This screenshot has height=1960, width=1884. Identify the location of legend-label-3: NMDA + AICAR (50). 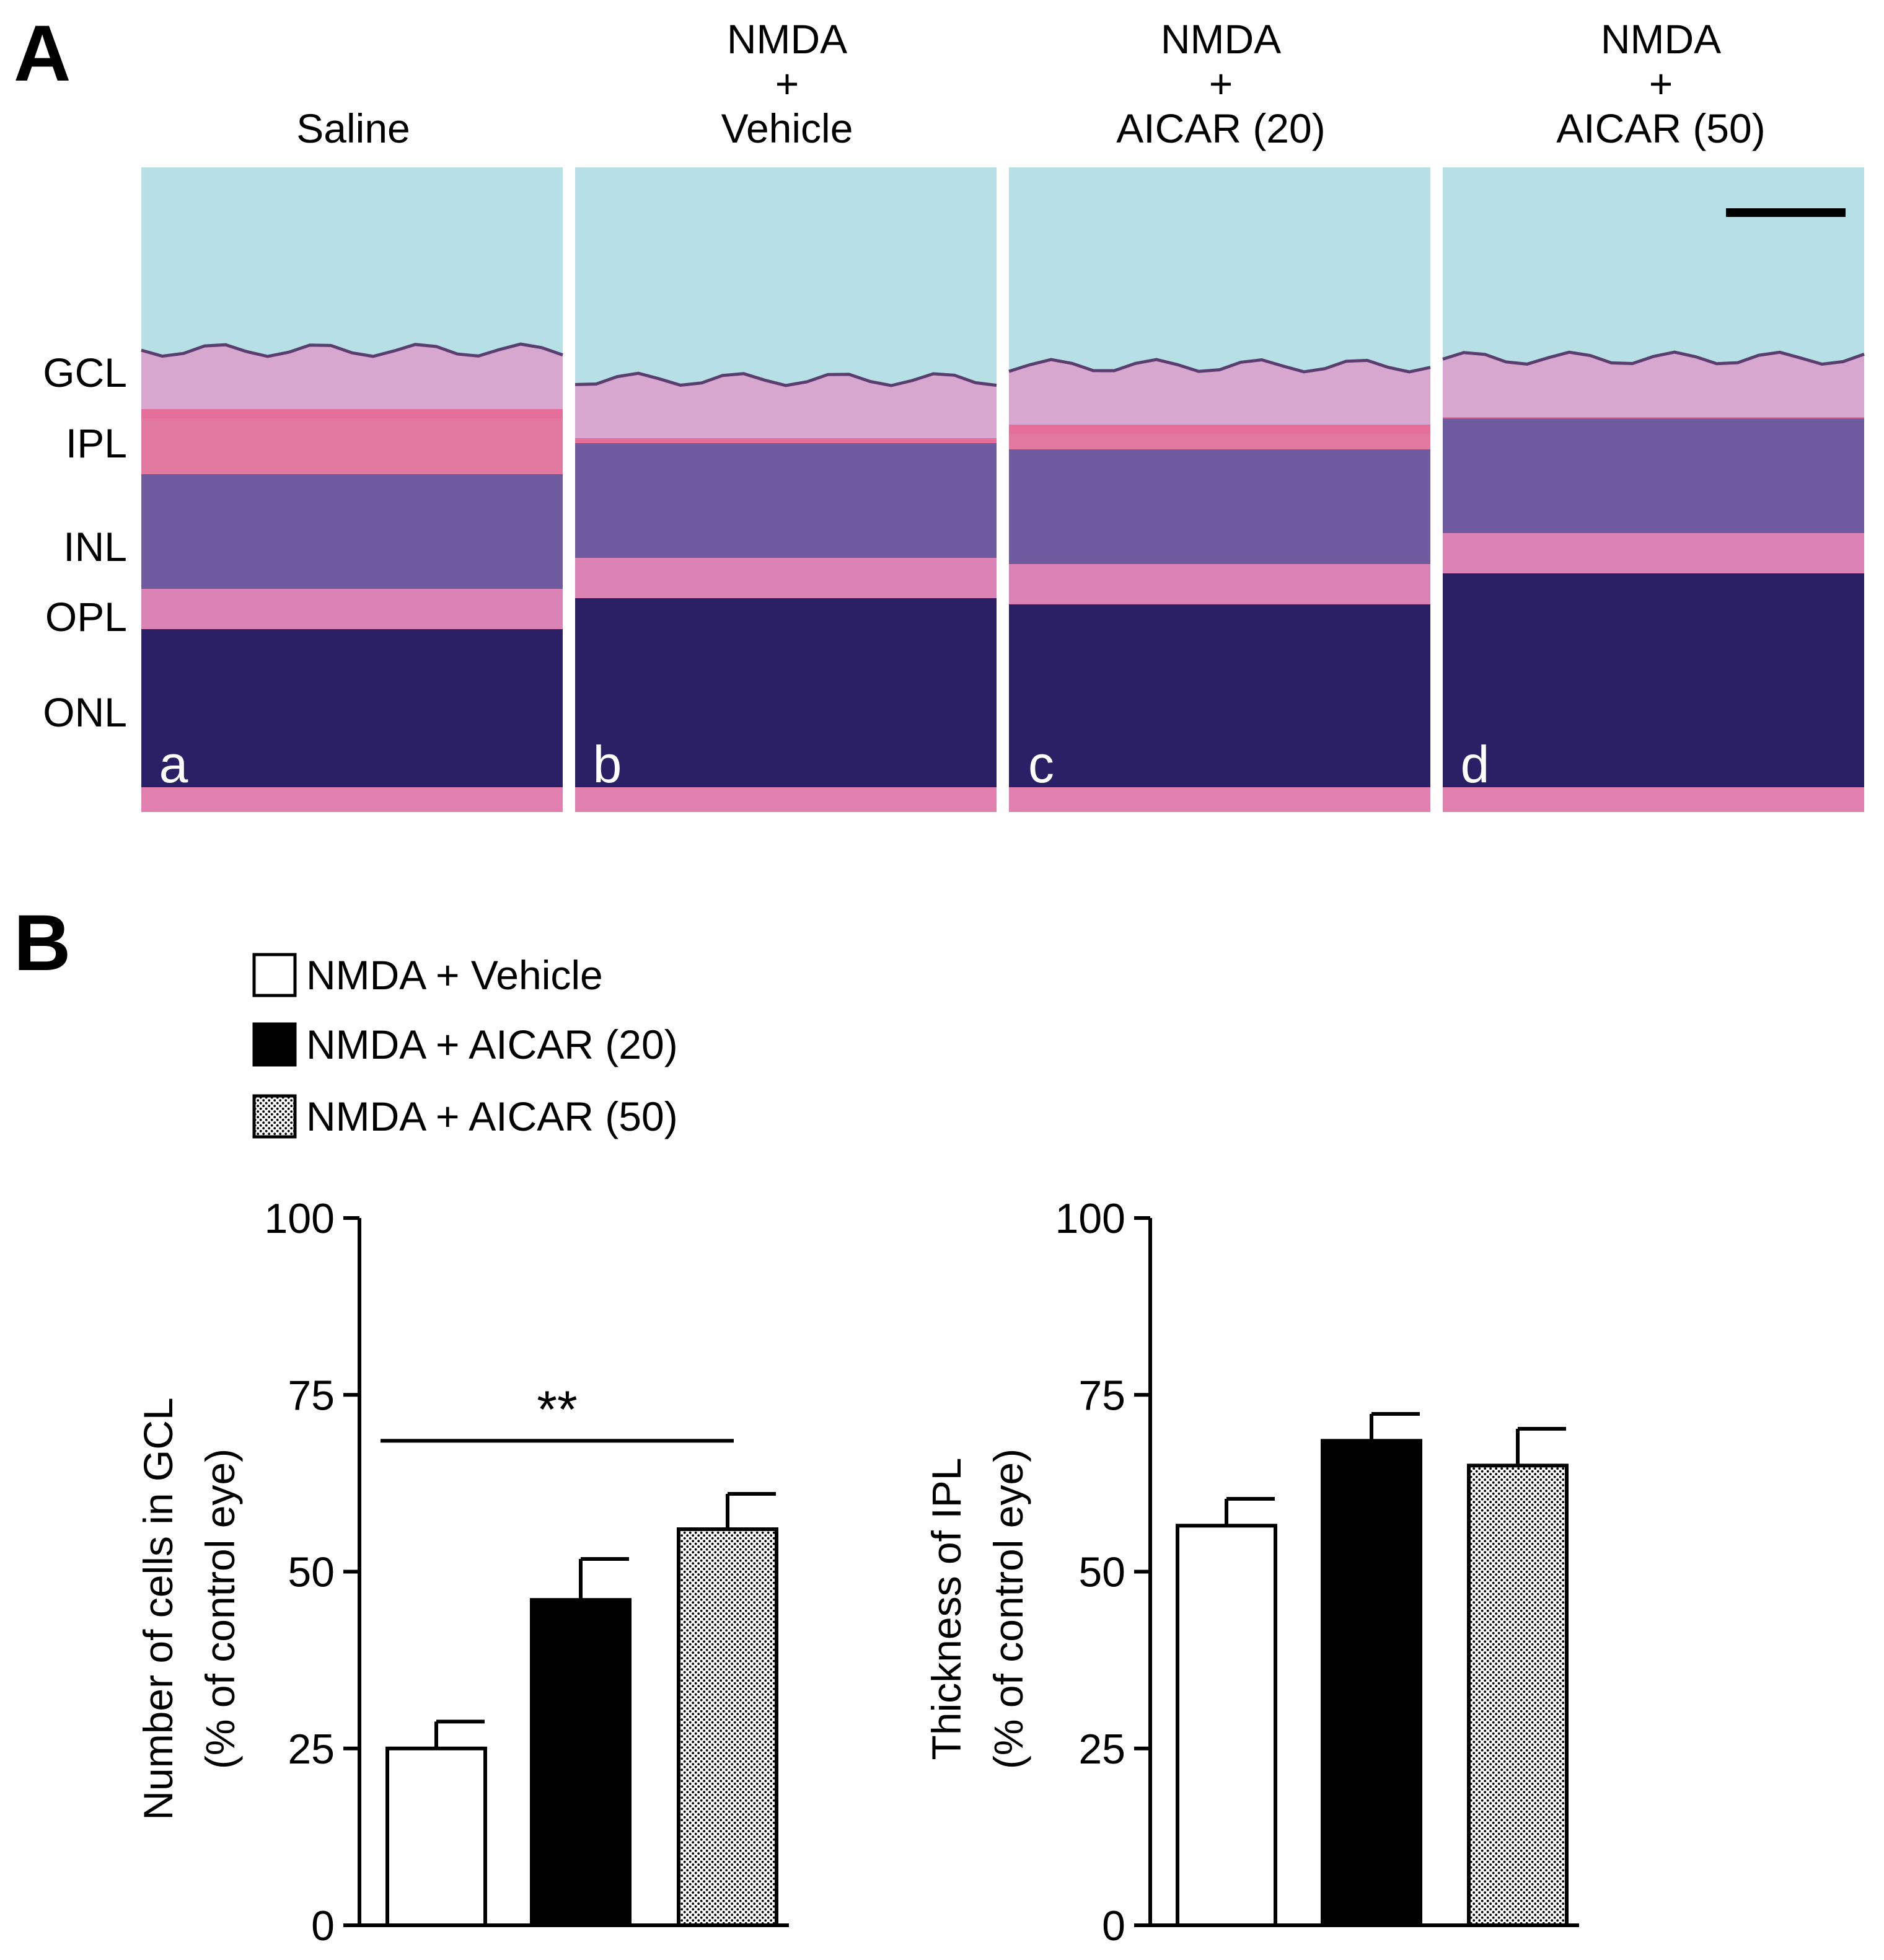
(492, 1116).